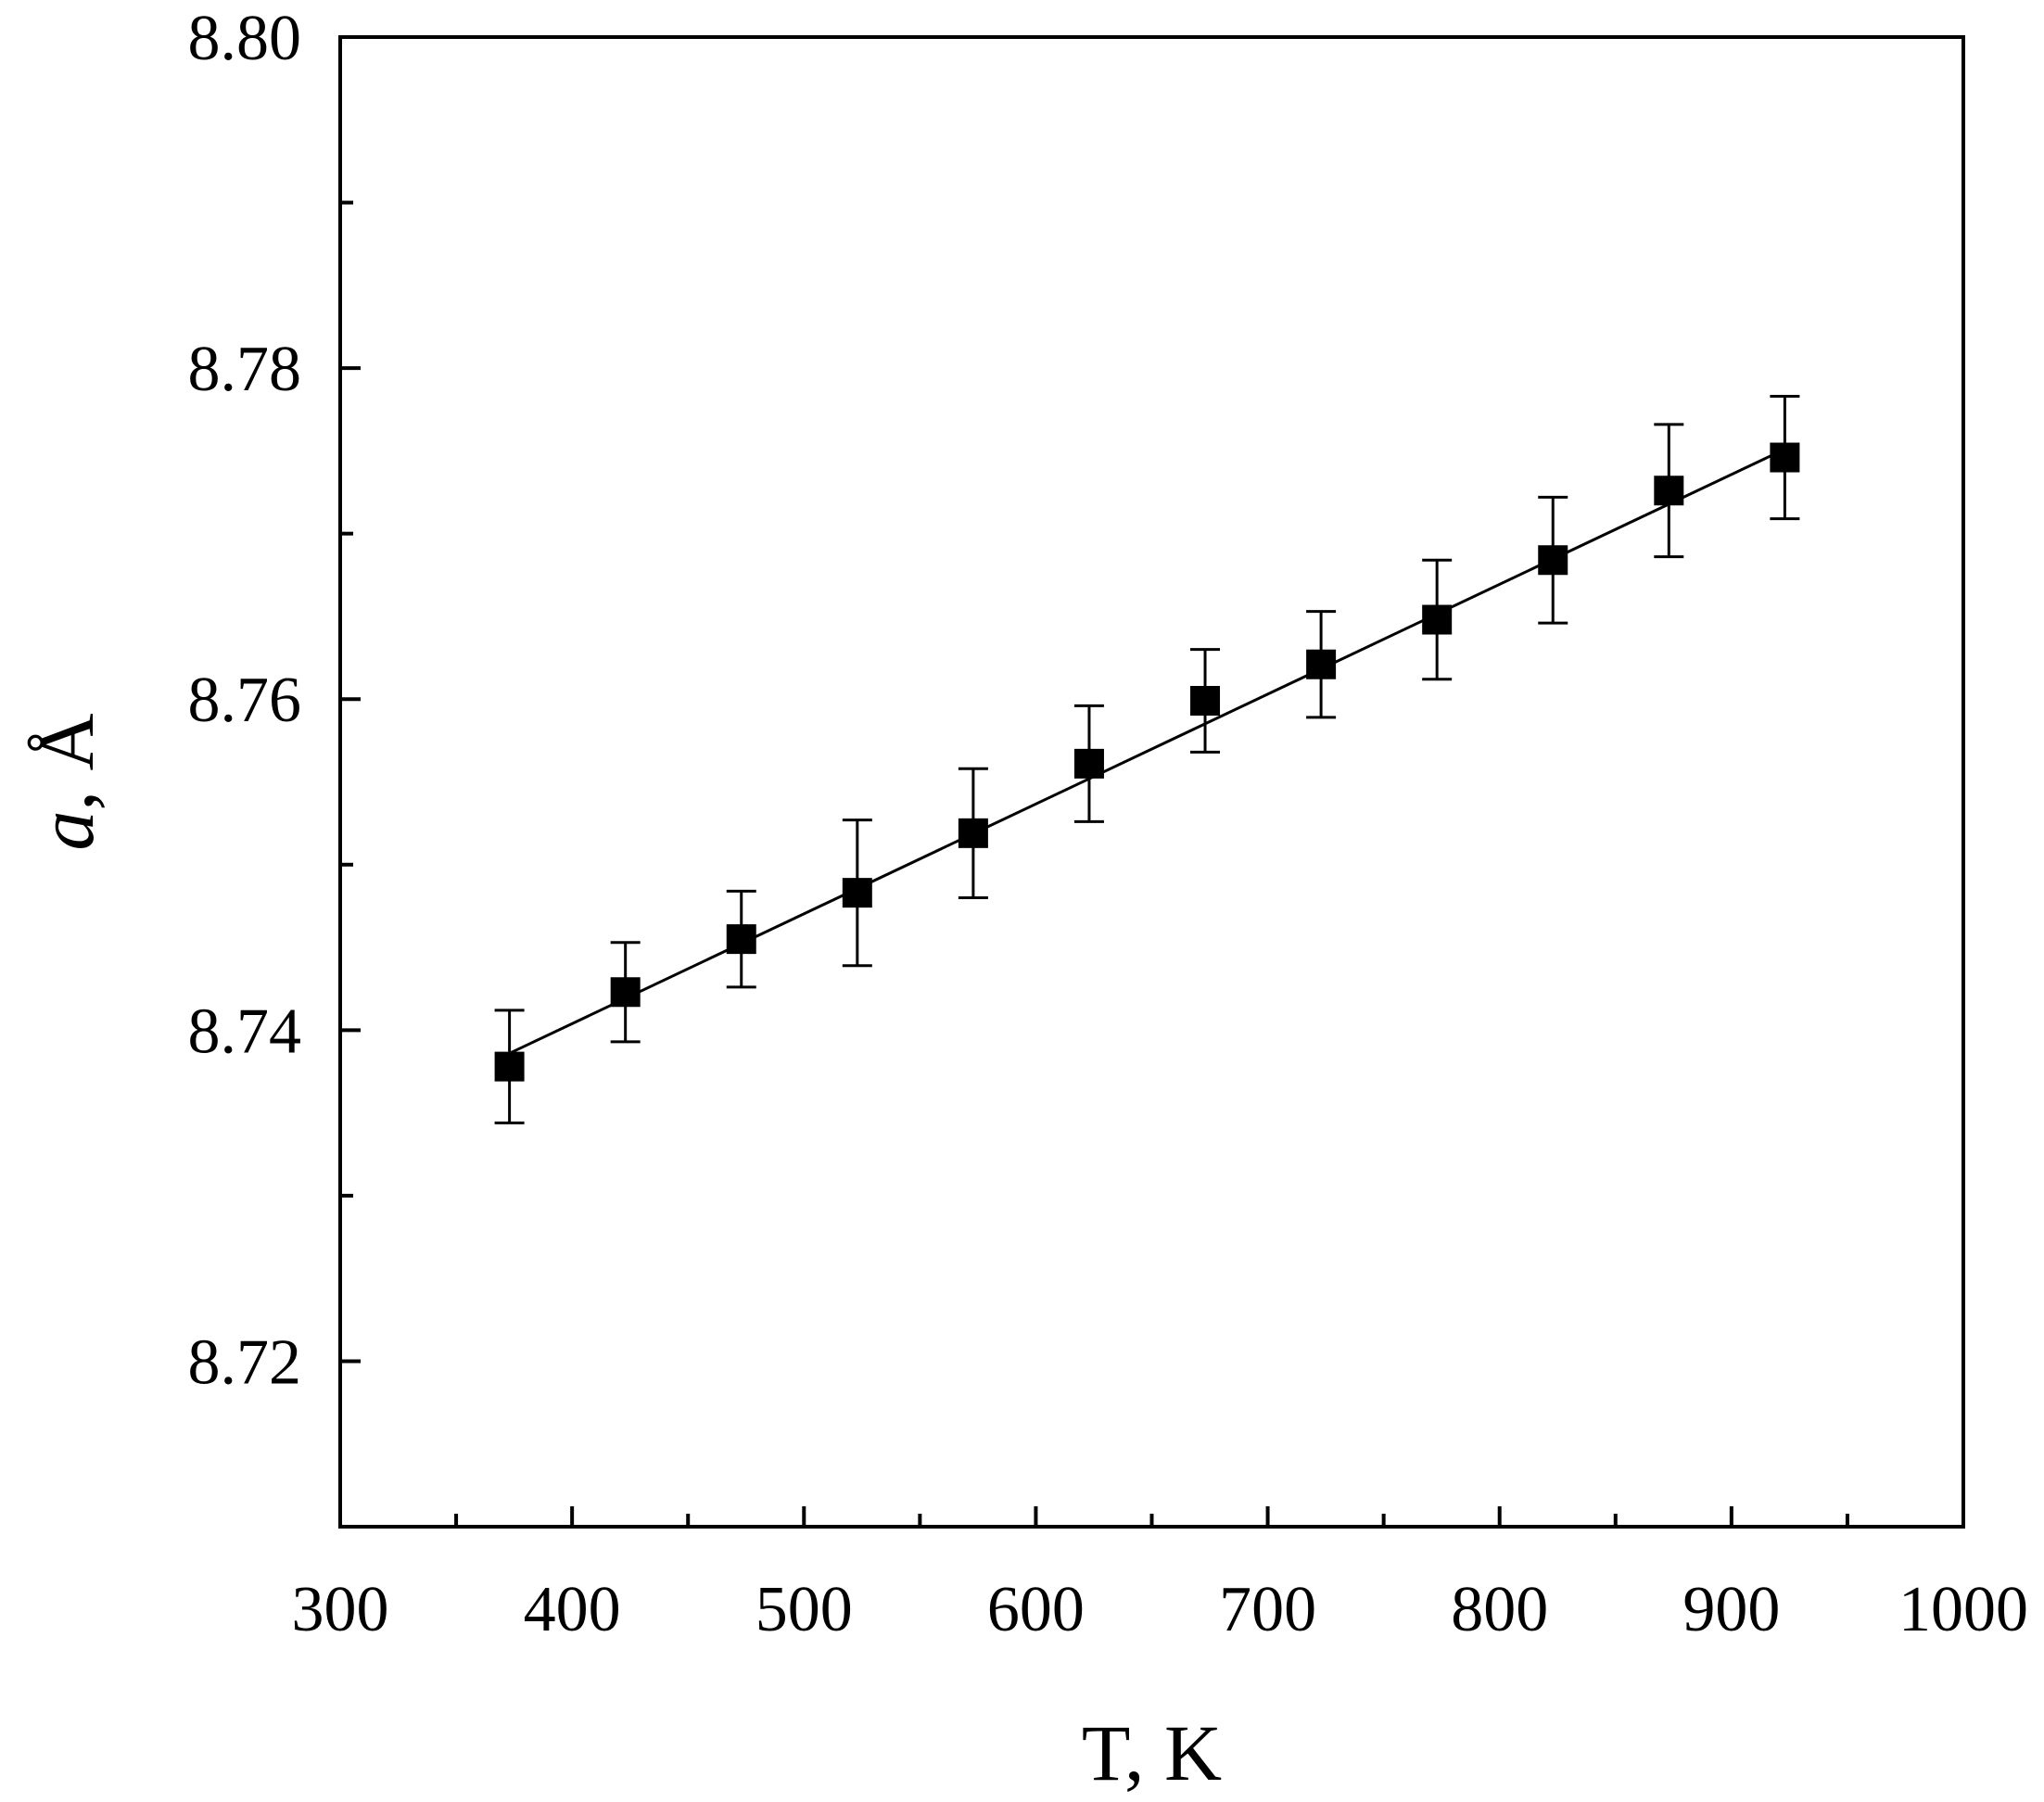 This screenshot has width=2044, height=1802. I want to click on x-tick-label: 1000, so click(1963, 1609).